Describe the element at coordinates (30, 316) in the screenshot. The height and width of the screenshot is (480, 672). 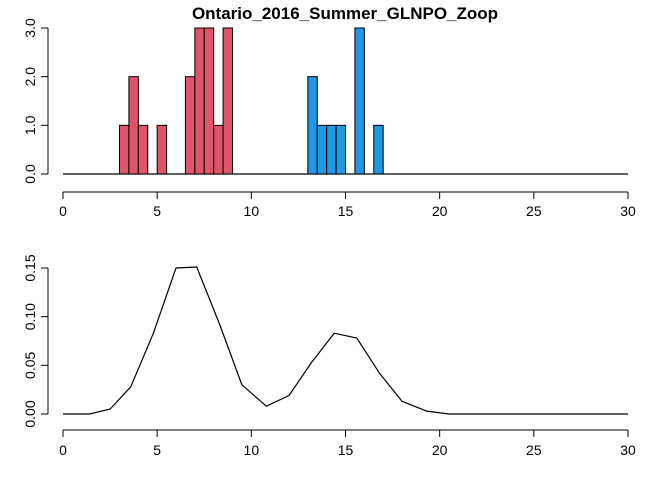
I see `y-tick-label: 0.10` at that location.